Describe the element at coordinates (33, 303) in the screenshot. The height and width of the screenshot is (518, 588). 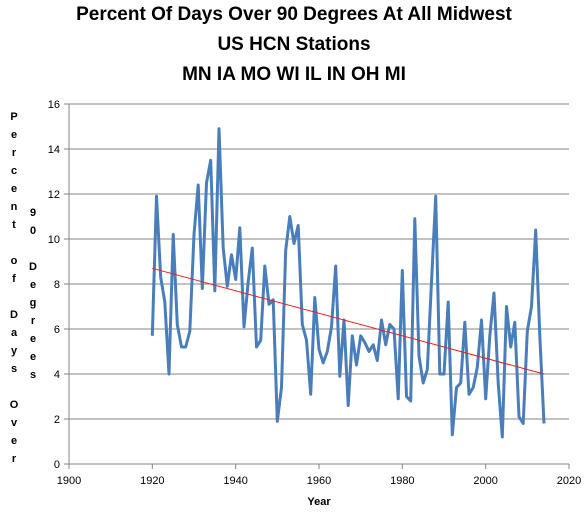
I see `y-label-char: g` at that location.